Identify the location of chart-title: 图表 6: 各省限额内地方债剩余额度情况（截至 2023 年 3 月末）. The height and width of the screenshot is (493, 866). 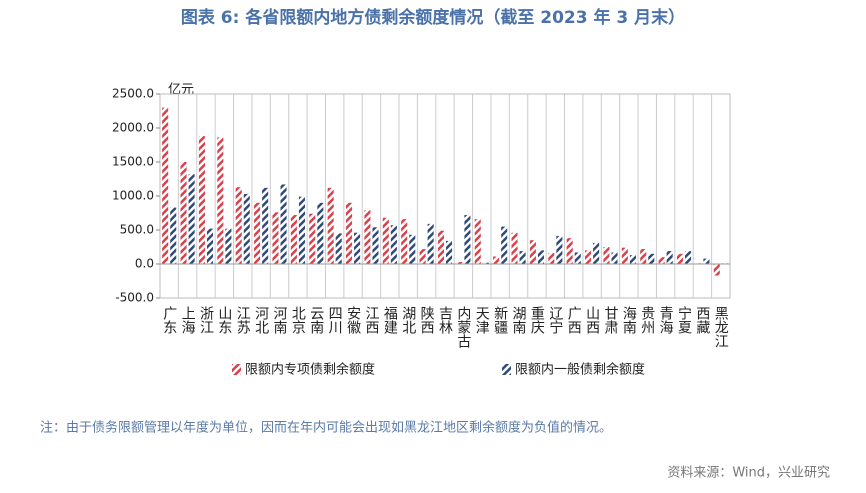
(433, 17).